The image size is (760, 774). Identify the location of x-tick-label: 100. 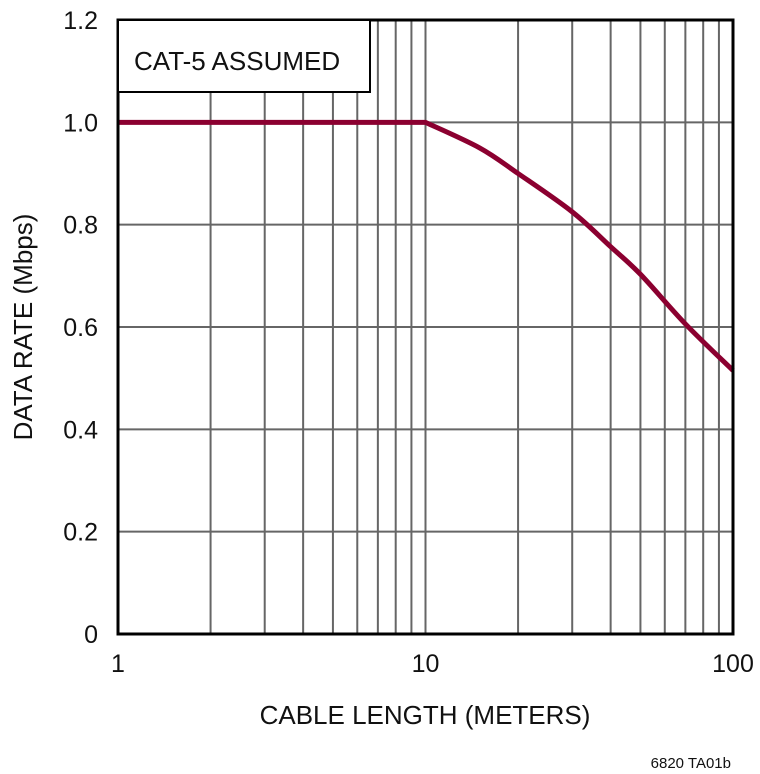
(733, 664).